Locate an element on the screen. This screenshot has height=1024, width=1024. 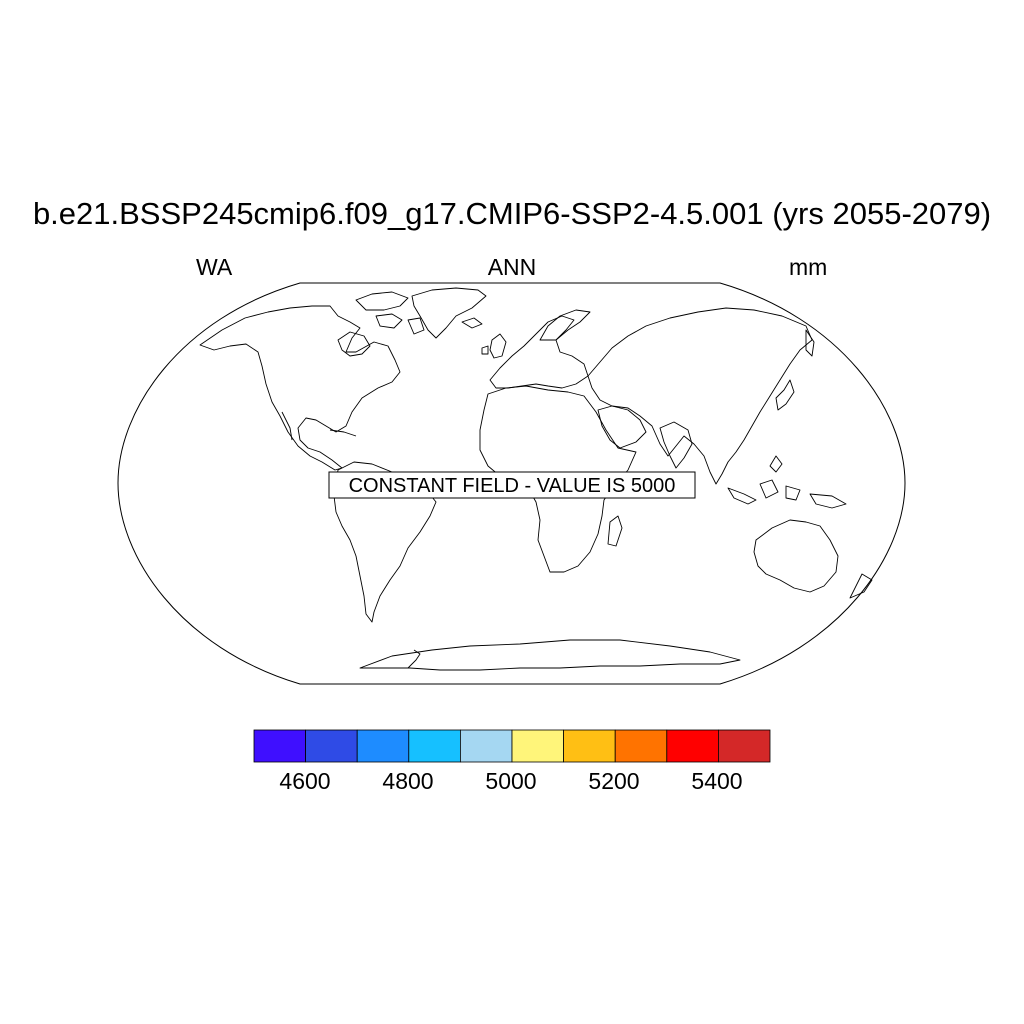
coastline-europe is located at coordinates (539, 352).